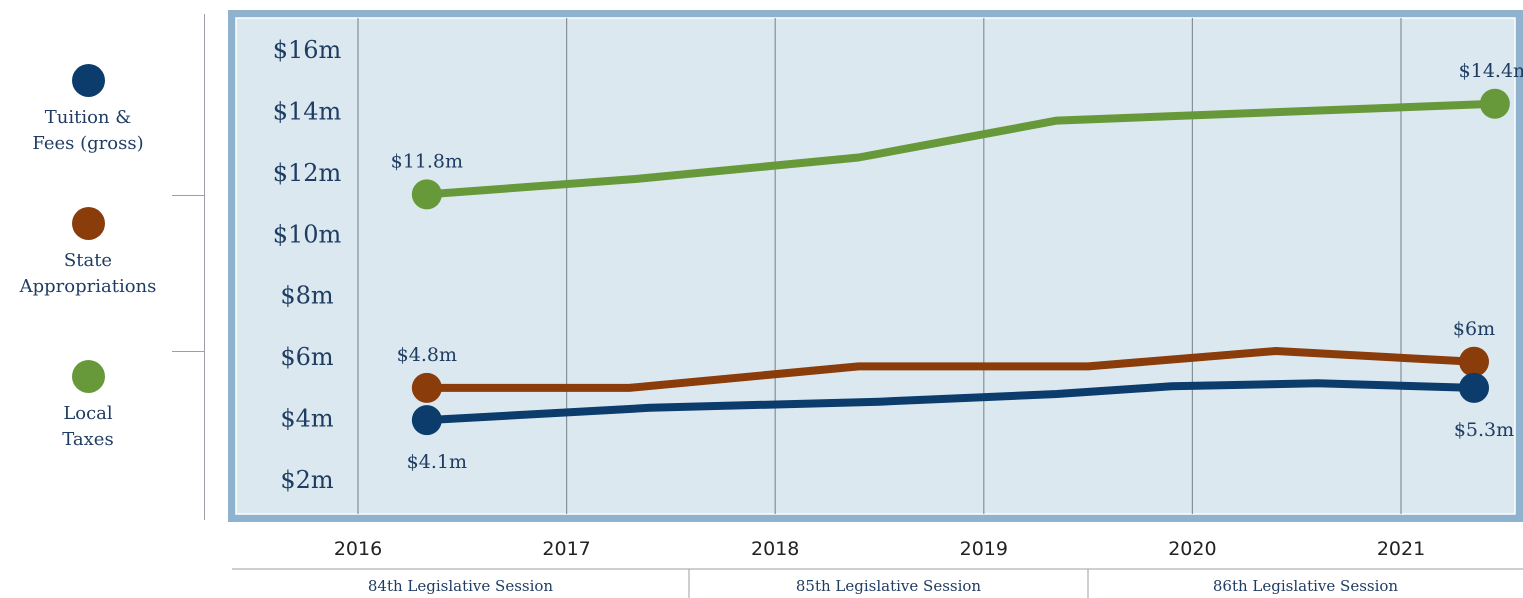 This screenshot has width=1523, height=598. Describe the element at coordinates (307, 419) in the screenshot. I see `y-tick-label: $4m` at that location.